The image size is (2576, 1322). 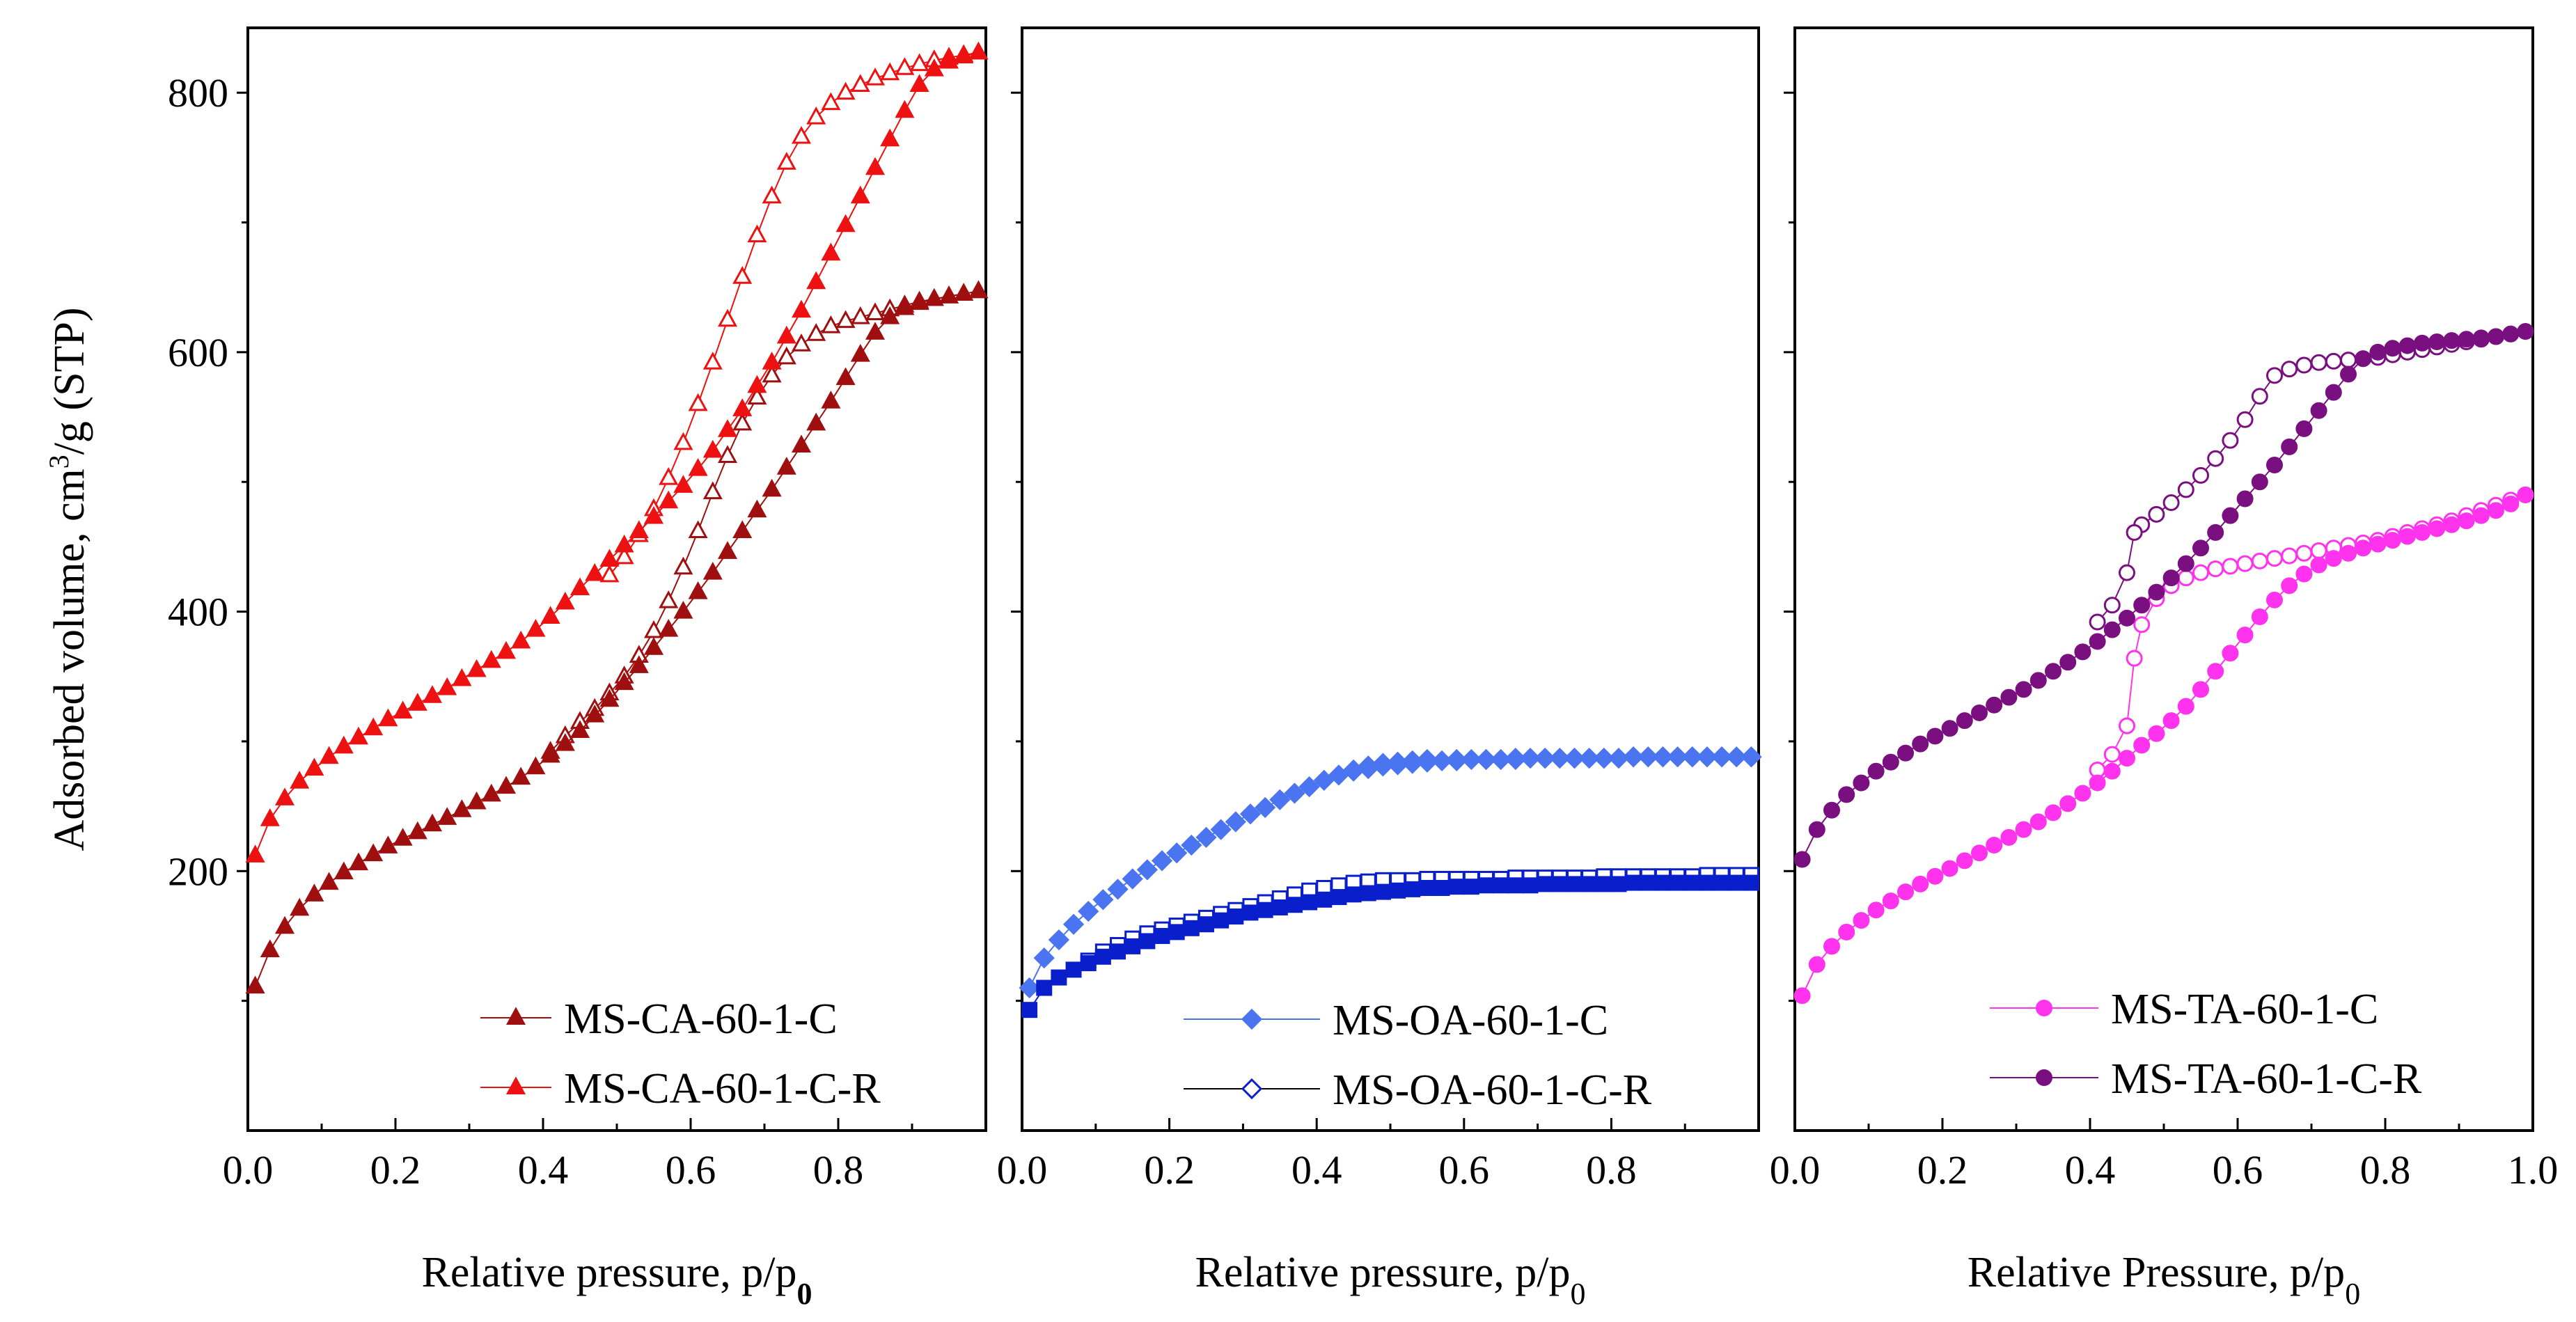 I want to click on x-axis-label-middle: Relative pressure, p/p0, so click(x=1390, y=1280).